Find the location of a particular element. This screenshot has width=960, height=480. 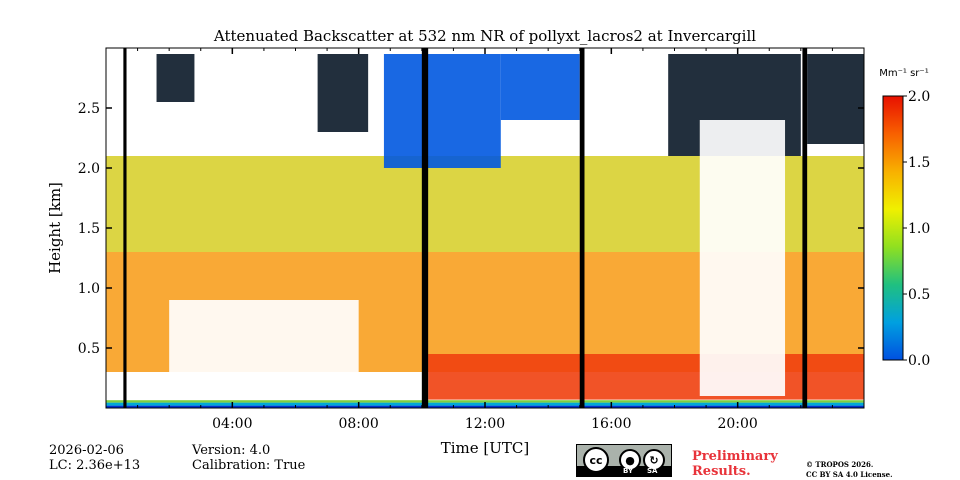

x-axis-label: Time [UTC] is located at coordinates (485, 448).